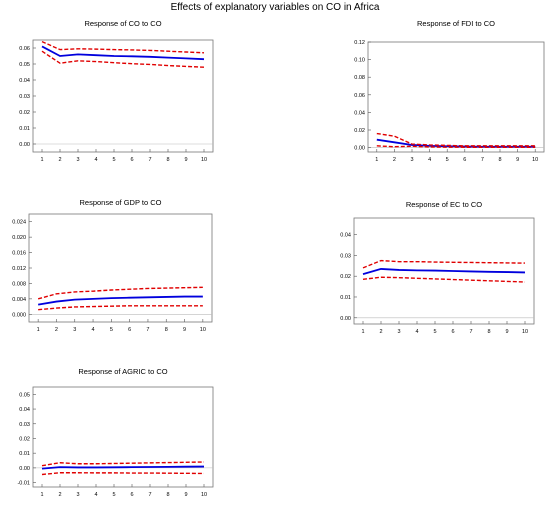 The width and height of the screenshot is (550, 505). Describe the element at coordinates (123, 474) in the screenshot. I see `agric-to-co-lower-line` at that location.